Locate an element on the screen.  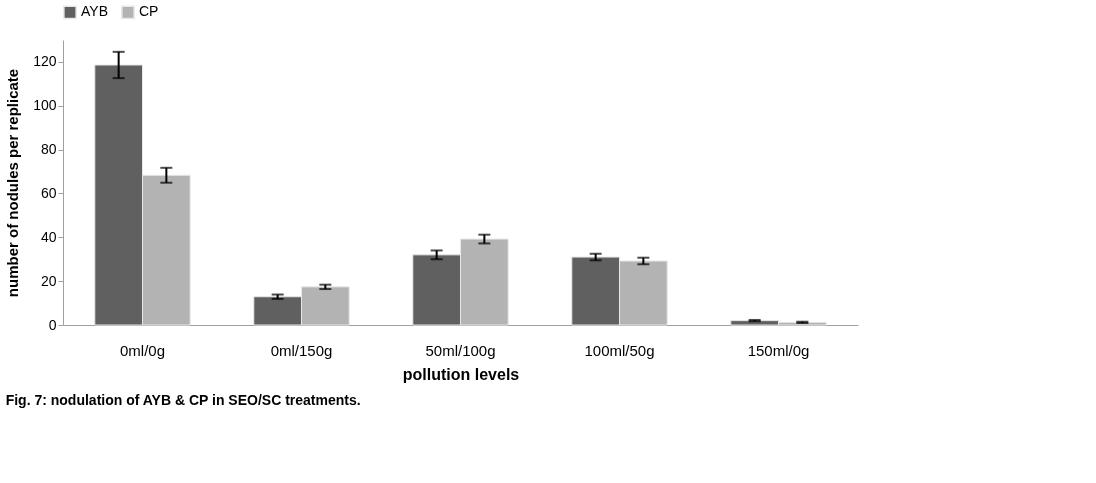
caption: Fig. 7: nodulation of AYB & CP in SEO/SC treatments. is located at coordinates (183, 400).